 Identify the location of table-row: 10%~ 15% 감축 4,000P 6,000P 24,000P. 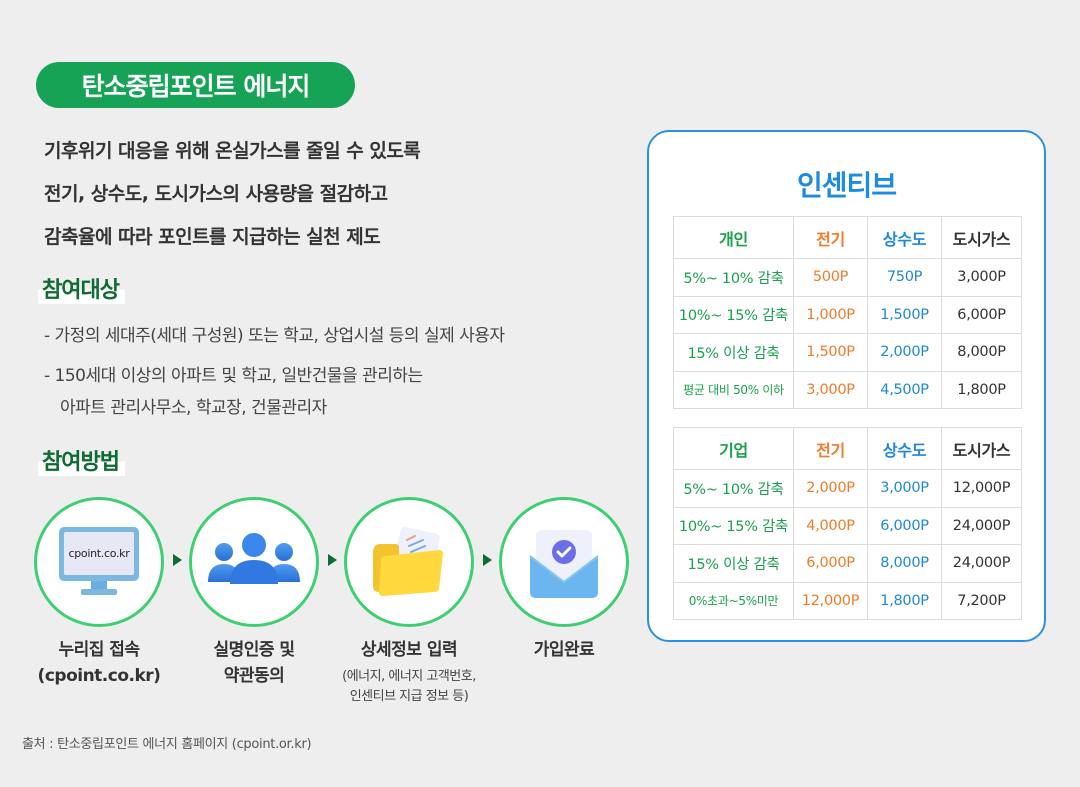
(847, 525).